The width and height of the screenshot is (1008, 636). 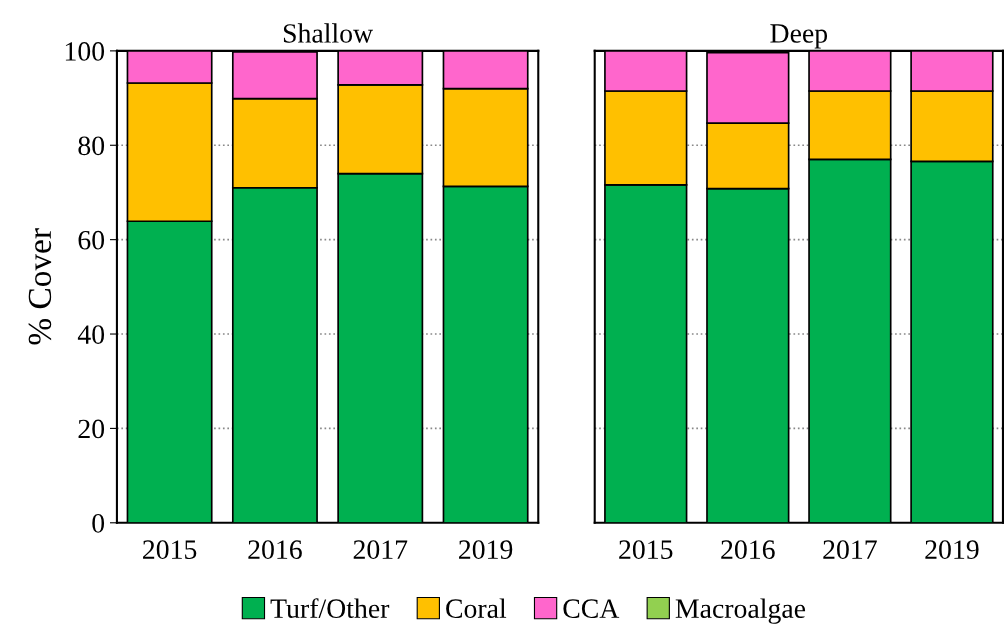 What do you see at coordinates (40, 286) in the screenshot?
I see `y-axis-title: % Cover` at bounding box center [40, 286].